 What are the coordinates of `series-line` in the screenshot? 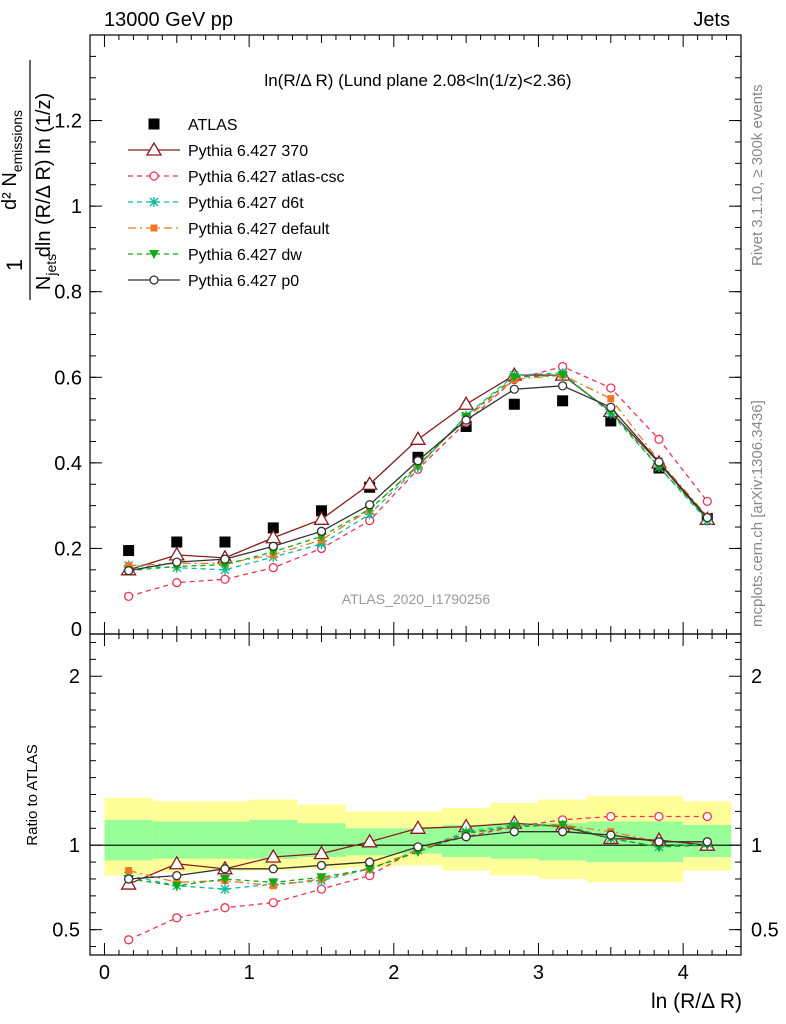 It's located at (418, 478).